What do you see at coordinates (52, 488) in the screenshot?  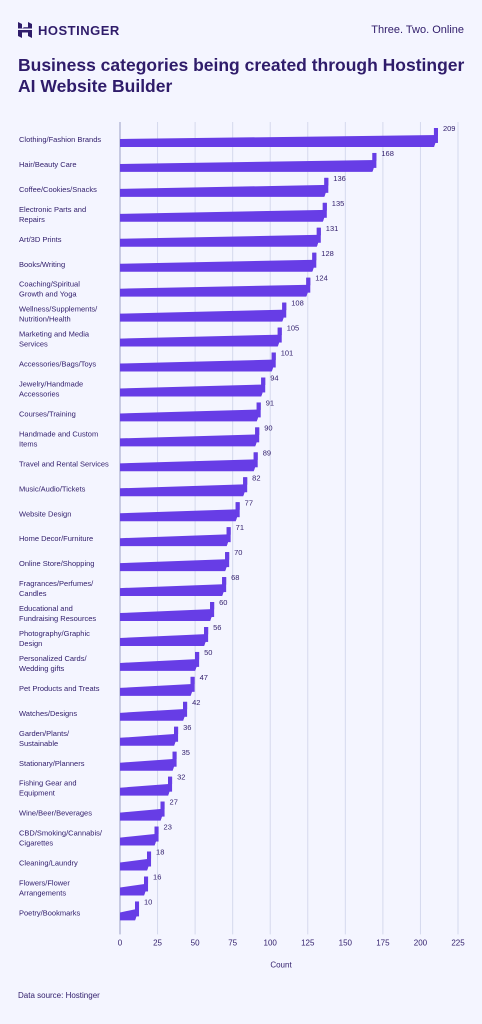 I see `category-label: Music/Audio/Tickets` at bounding box center [52, 488].